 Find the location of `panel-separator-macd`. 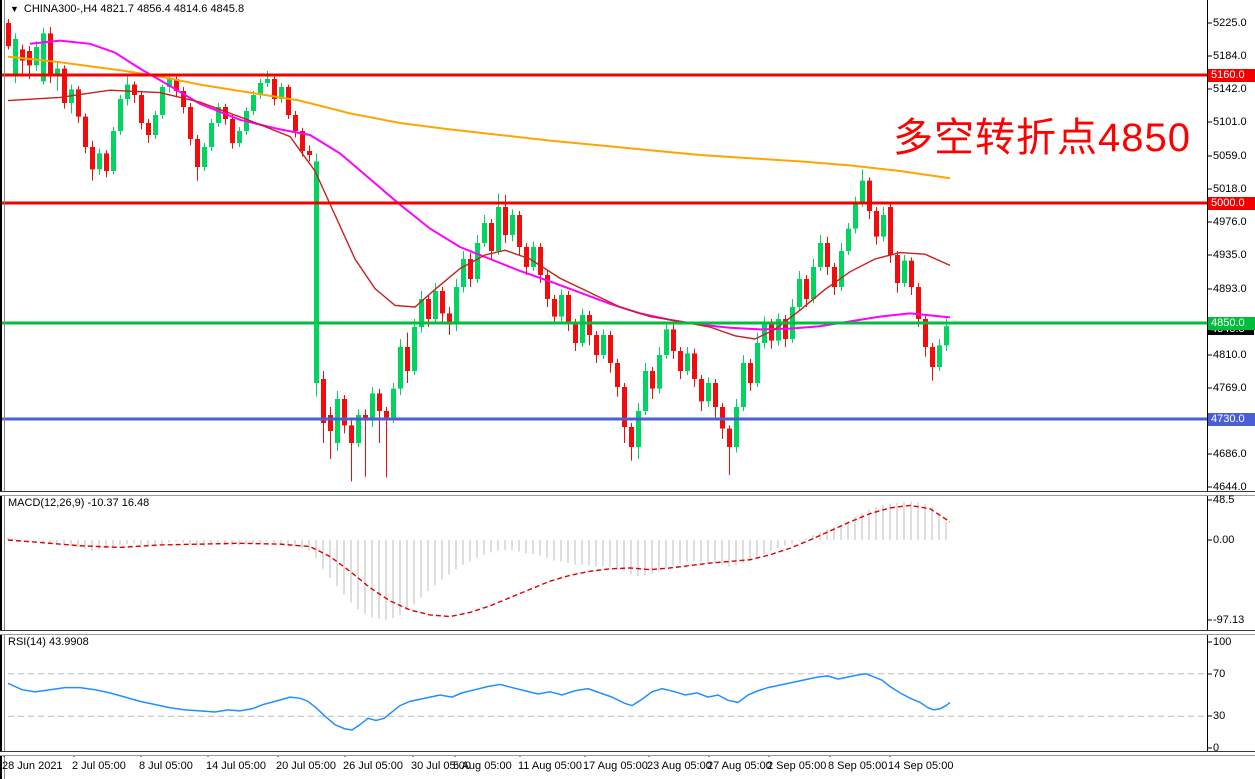

panel-separator-macd is located at coordinates (627, 493).